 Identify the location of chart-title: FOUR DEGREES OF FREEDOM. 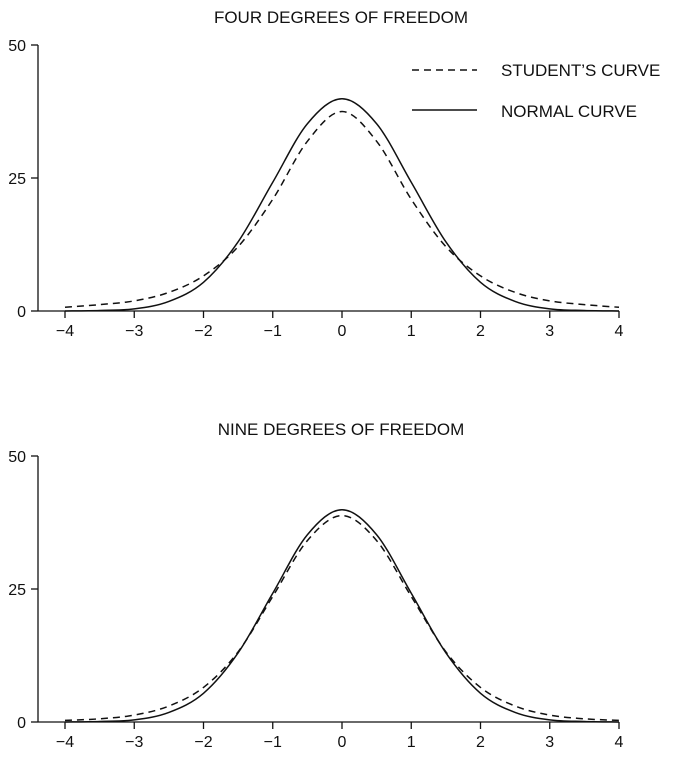
(341, 17).